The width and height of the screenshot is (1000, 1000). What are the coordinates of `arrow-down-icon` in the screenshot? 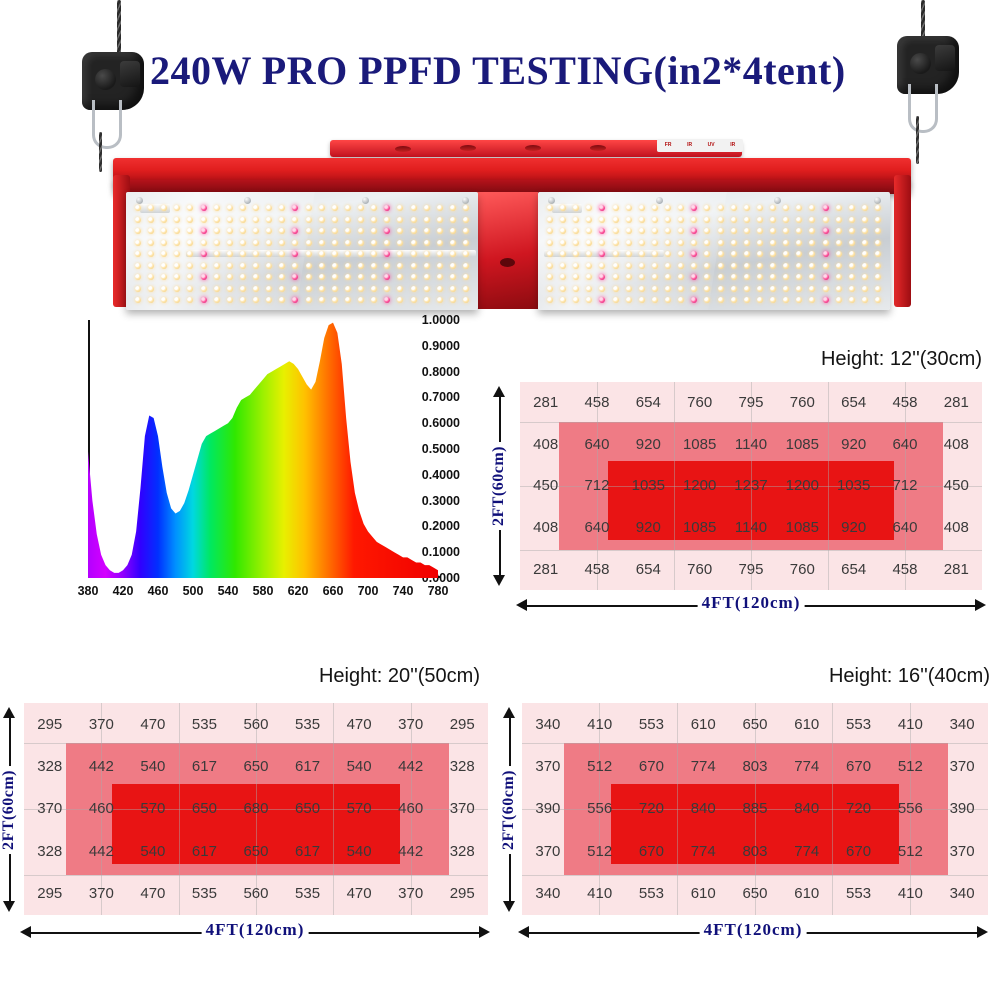 It's located at (509, 906).